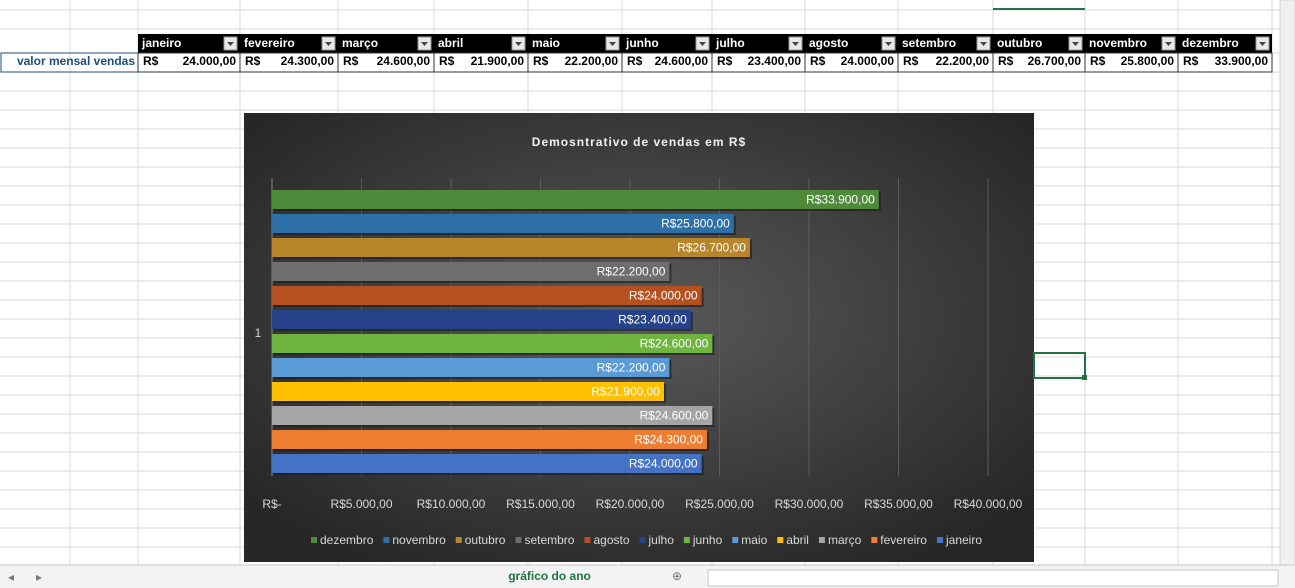 The height and width of the screenshot is (588, 1295). I want to click on scroll-left: ◂, so click(11, 577).